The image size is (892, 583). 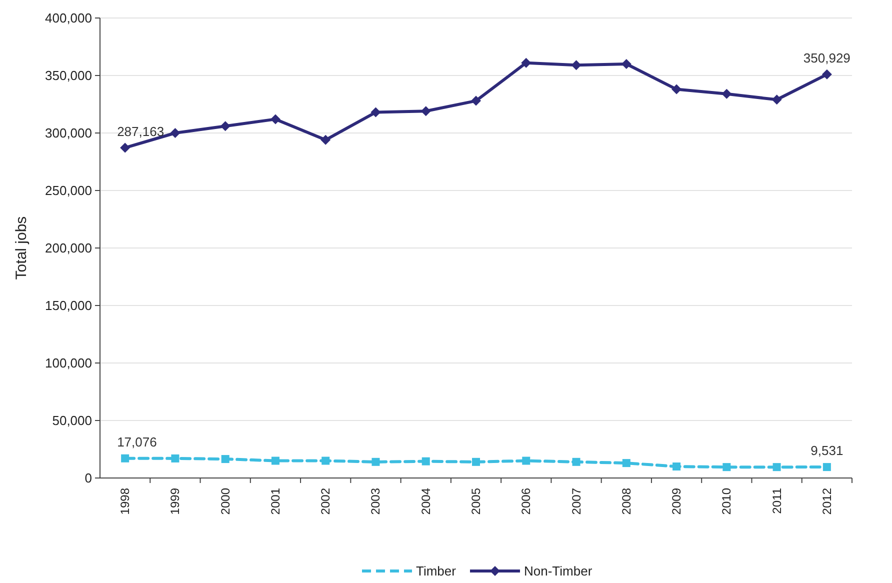 What do you see at coordinates (68, 306) in the screenshot?
I see `y-tick-label: 150,000` at bounding box center [68, 306].